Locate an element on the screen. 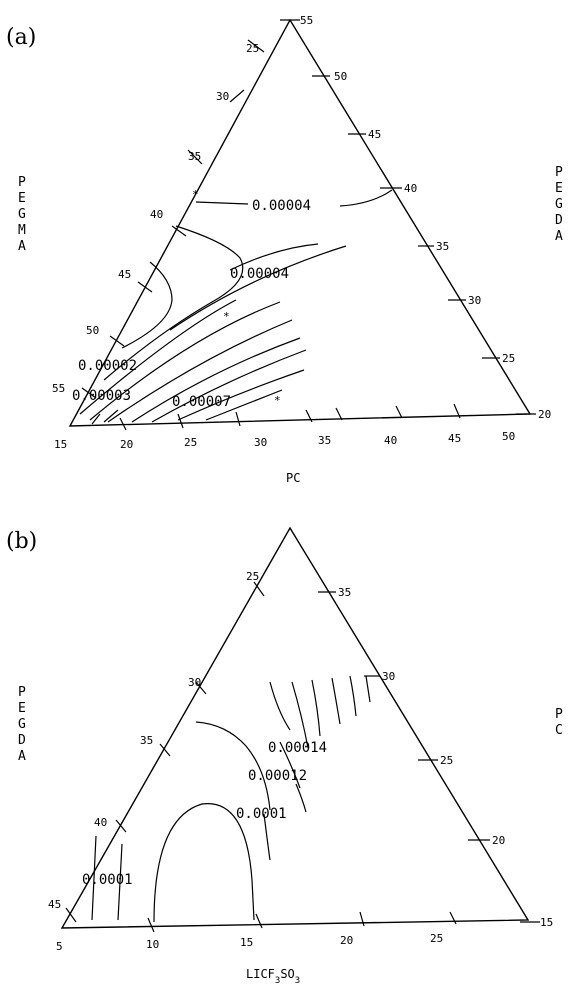  panel-a-bottom-tick-label: 35 is located at coordinates (324, 440).